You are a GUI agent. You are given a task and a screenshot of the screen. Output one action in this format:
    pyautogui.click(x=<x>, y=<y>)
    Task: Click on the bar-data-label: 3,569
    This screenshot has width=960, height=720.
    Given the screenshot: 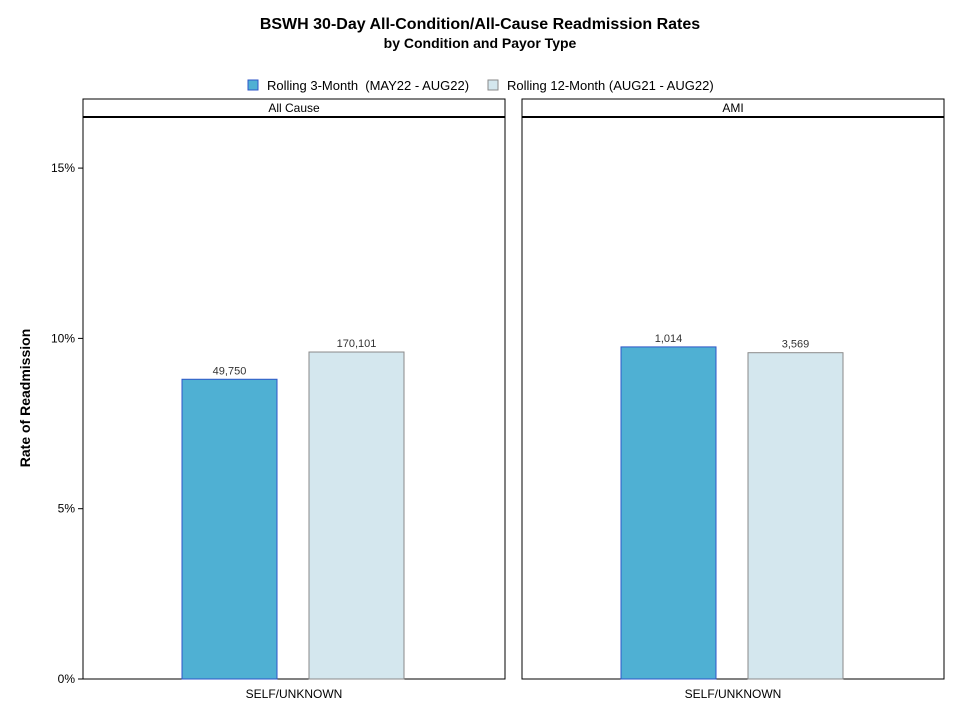 What is the action you would take?
    pyautogui.click(x=796, y=345)
    